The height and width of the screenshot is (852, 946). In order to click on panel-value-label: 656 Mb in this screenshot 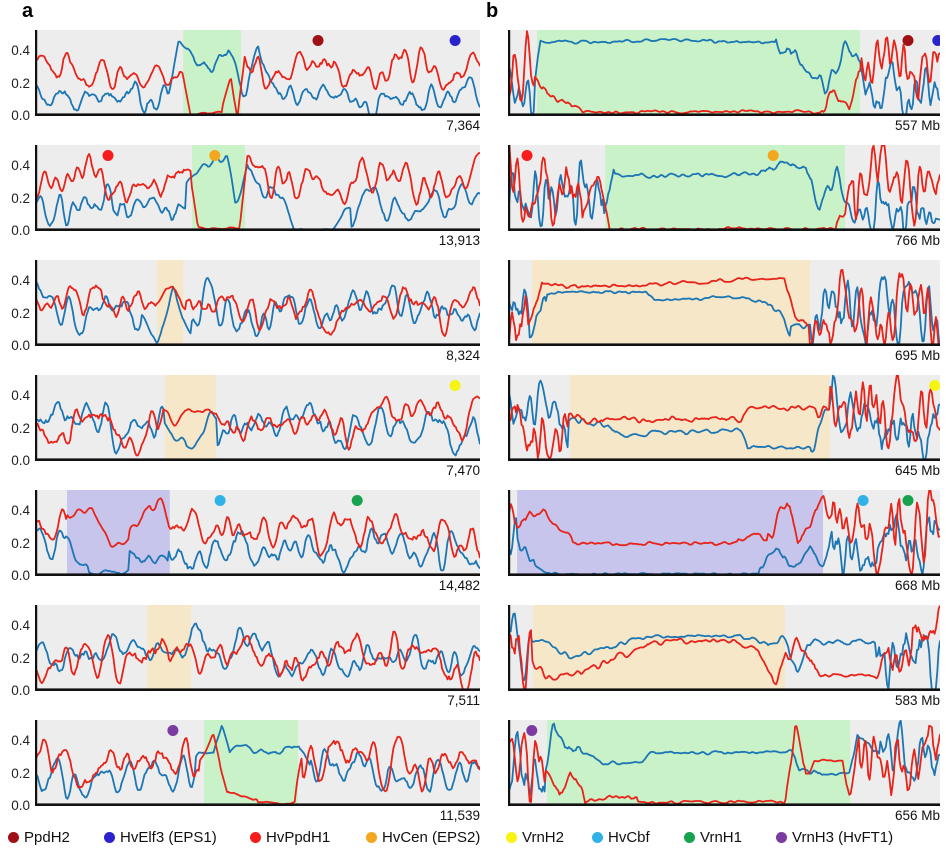, I will do `click(917, 815)`.